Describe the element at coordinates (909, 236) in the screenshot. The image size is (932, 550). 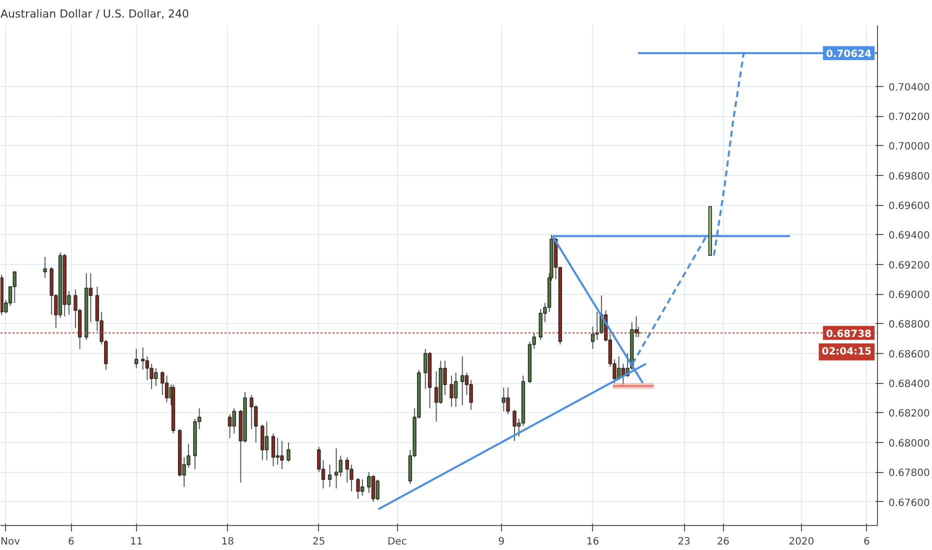
I see `y-tick-label: 0.69400` at that location.